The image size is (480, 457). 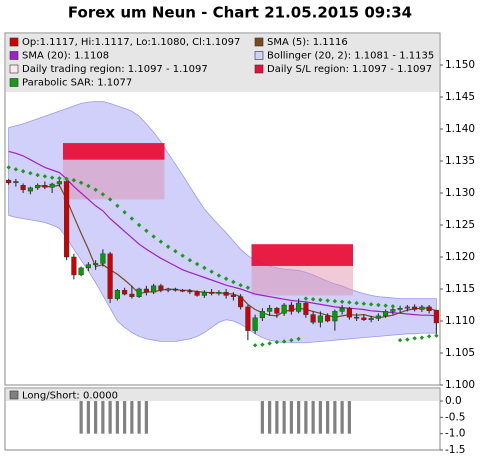 I want to click on y-tick-label: 1.125, so click(x=460, y=225).